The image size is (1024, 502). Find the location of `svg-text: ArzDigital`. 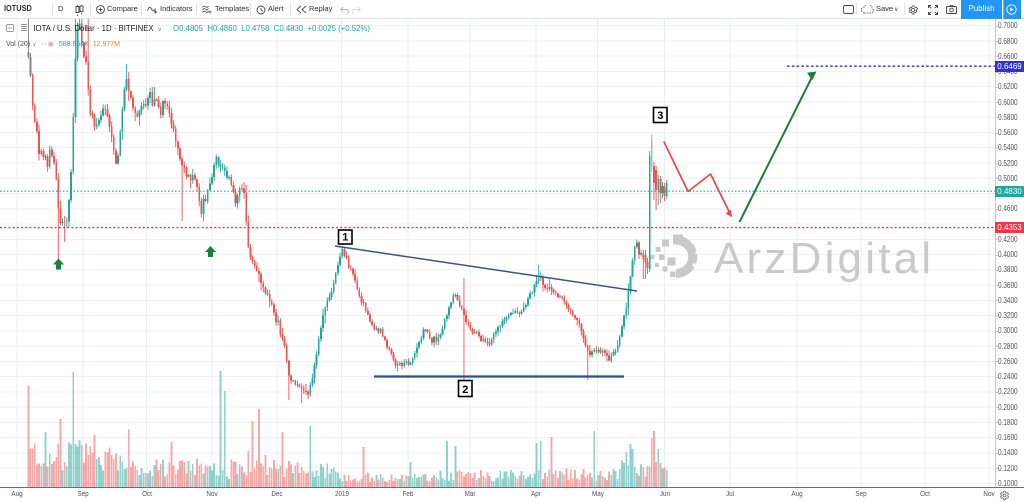

svg-text: ArzDigital is located at coordinates (824, 258).